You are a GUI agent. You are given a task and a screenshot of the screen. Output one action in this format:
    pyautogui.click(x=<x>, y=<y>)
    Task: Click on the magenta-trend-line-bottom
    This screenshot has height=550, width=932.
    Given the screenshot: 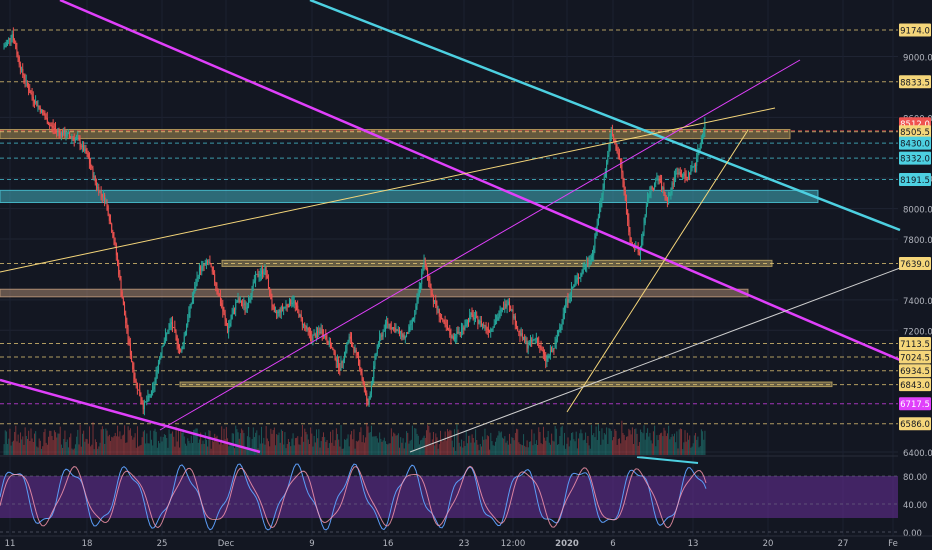 What is the action you would take?
    pyautogui.click(x=130, y=416)
    